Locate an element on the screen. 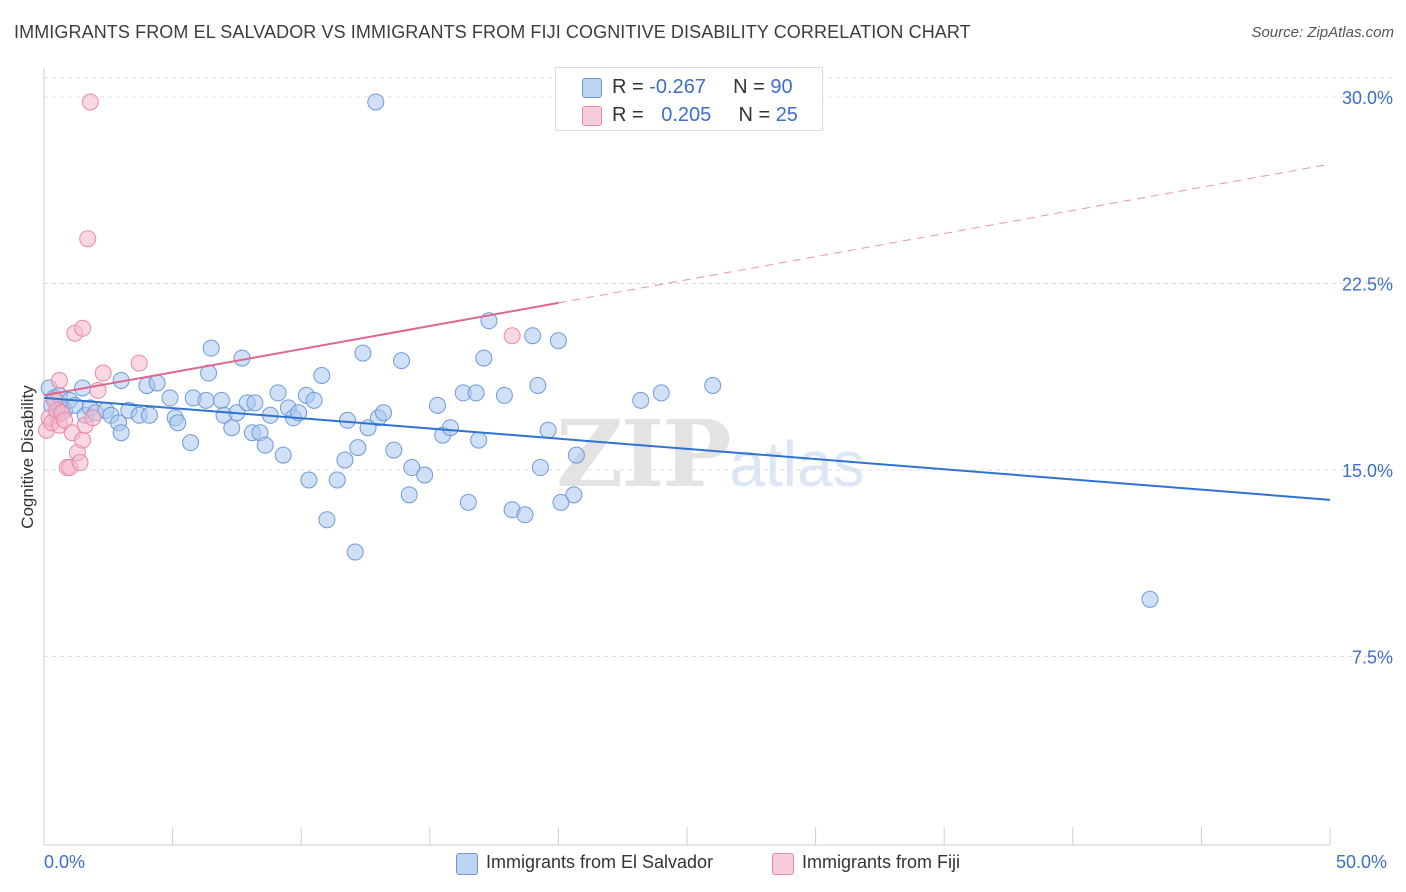  legend-r-value-blue: -0.267 is located at coordinates (677, 87).